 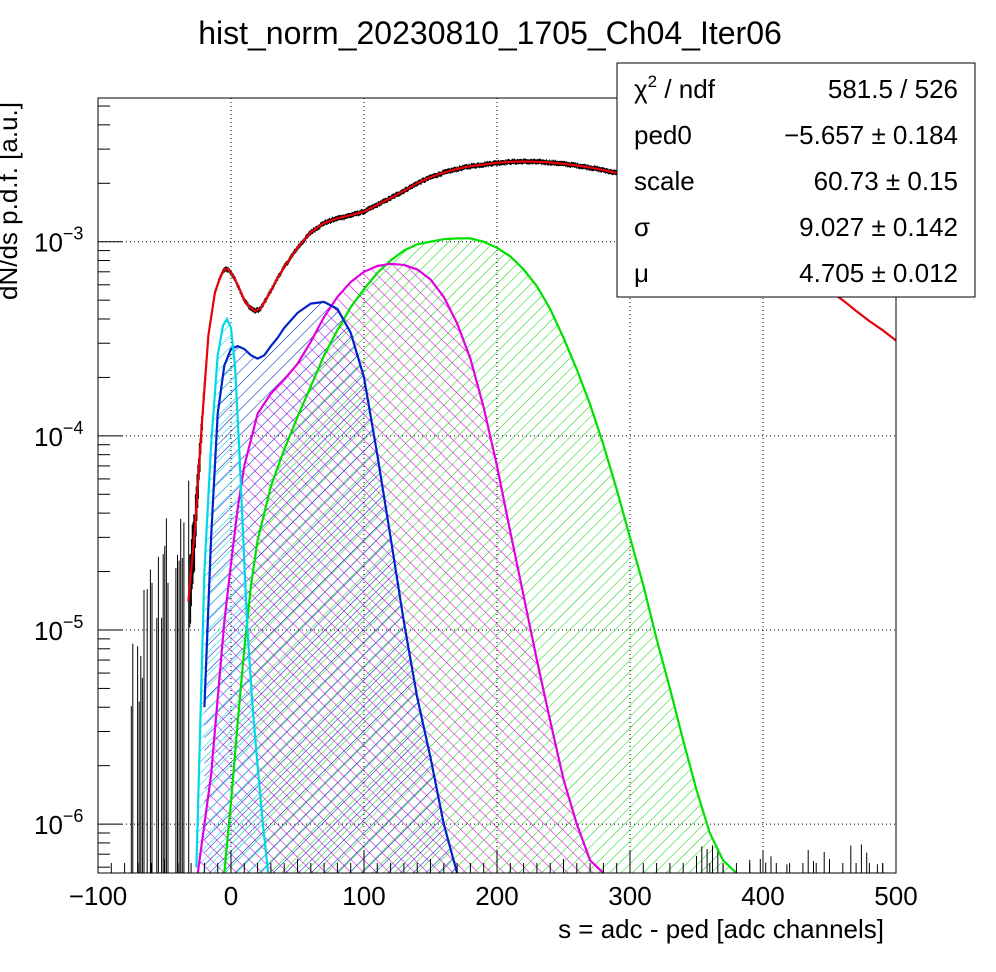 What do you see at coordinates (496, 896) in the screenshot?
I see `x-tick-label: 200` at bounding box center [496, 896].